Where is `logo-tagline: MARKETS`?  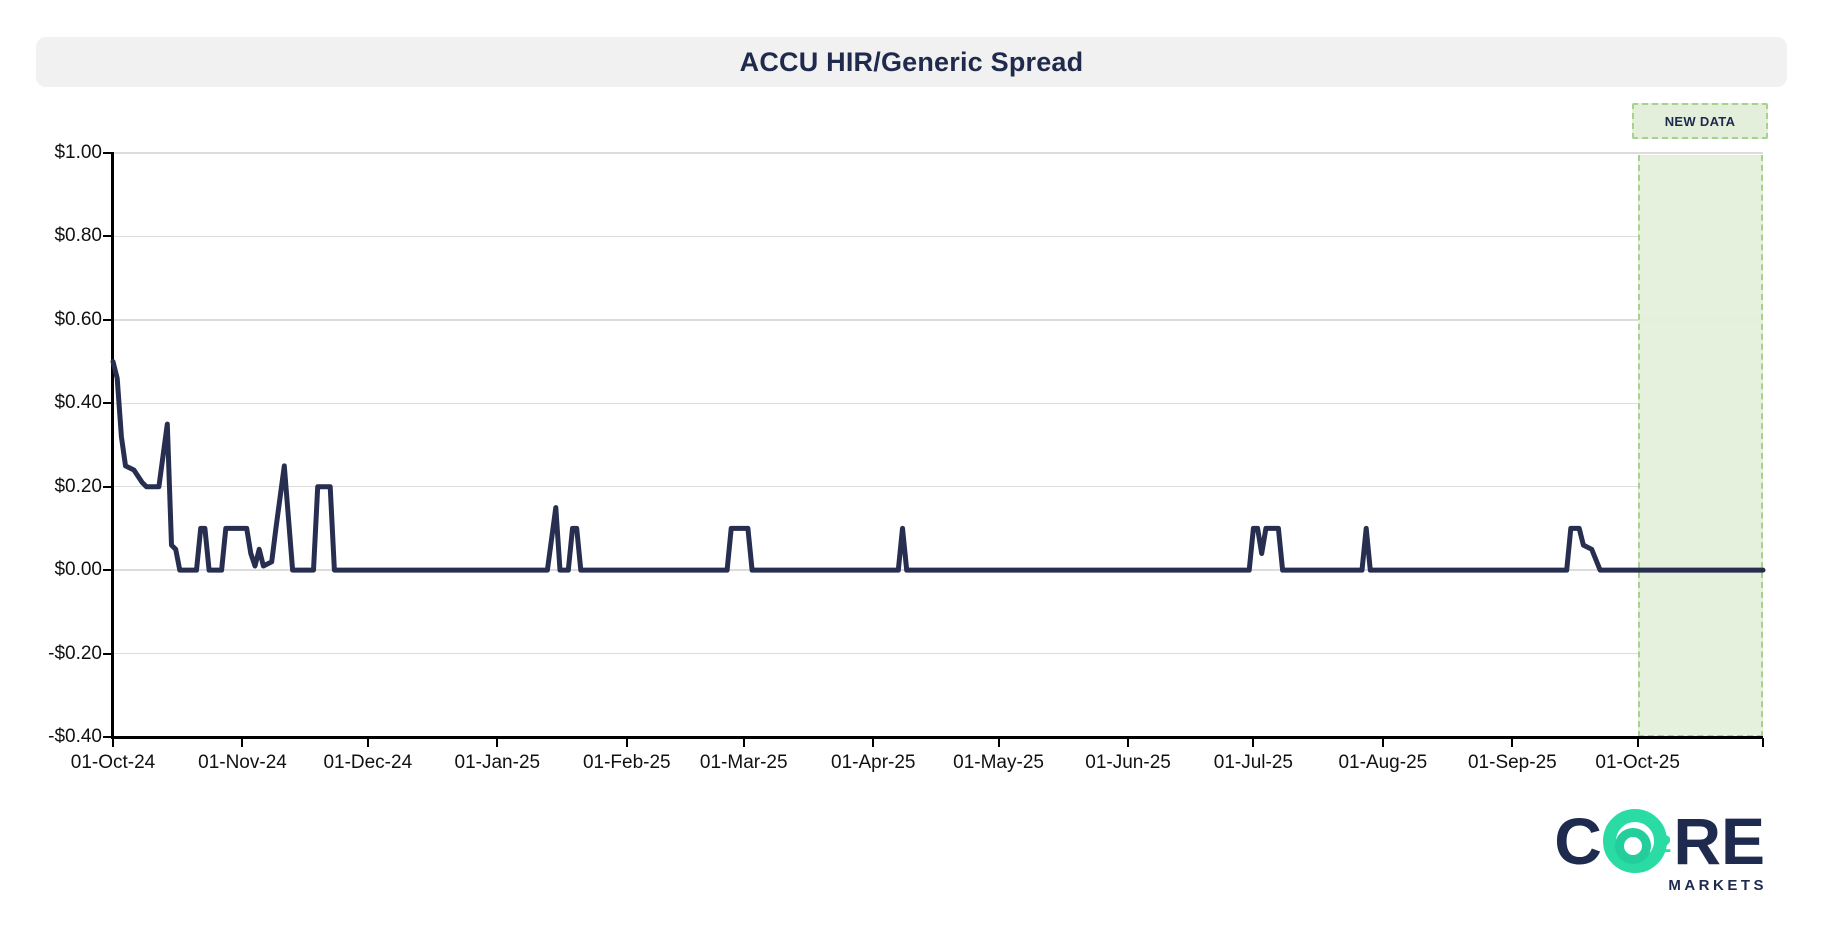
logo-tagline: MARKETS is located at coordinates (1717, 885).